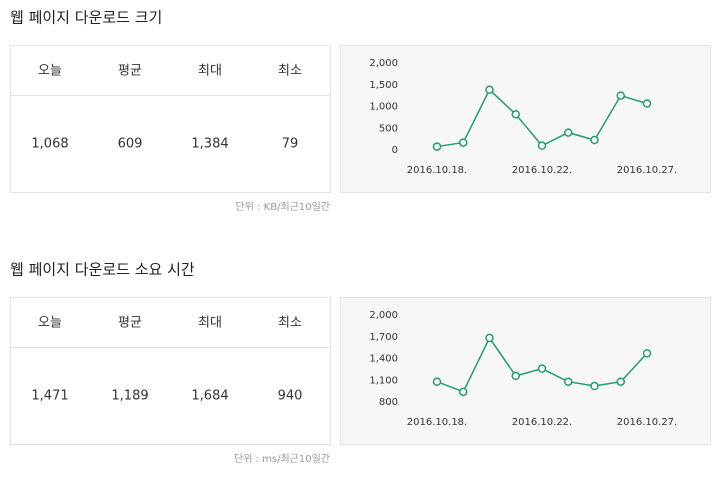 Image resolution: width=720 pixels, height=480 pixels. Describe the element at coordinates (282, 458) in the screenshot. I see `unit-note: 단위 : ms/최근10일간` at that location.